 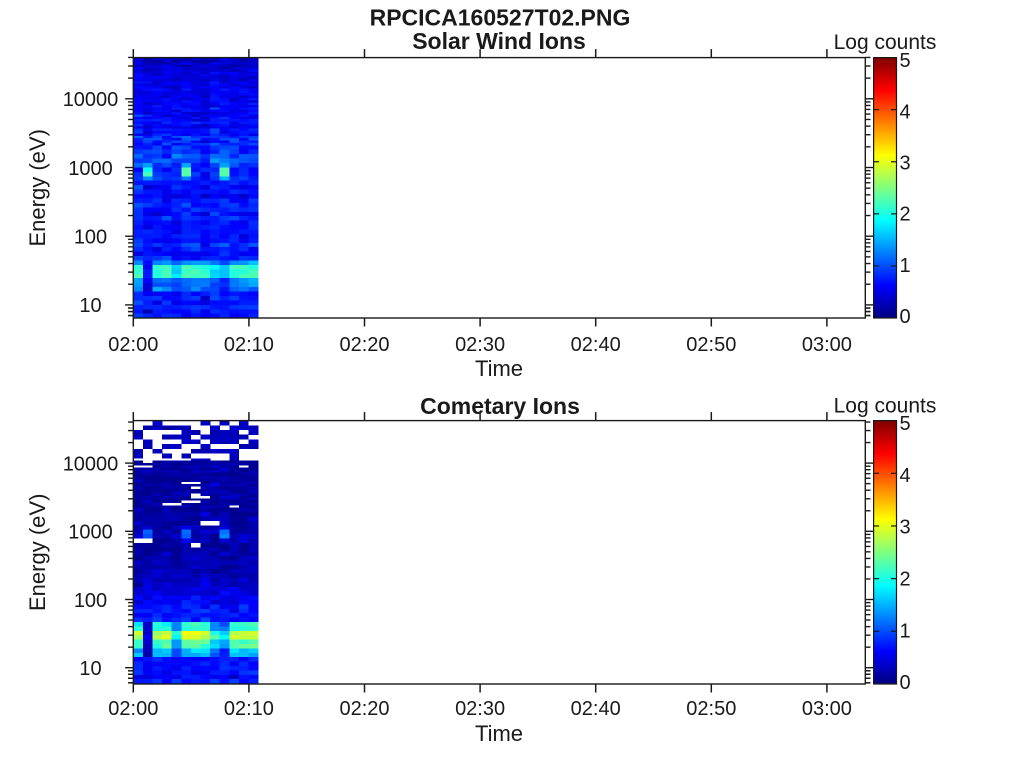 What do you see at coordinates (500, 17) in the screenshot?
I see `svg-text: RPCICA160527T02.PNG` at bounding box center [500, 17].